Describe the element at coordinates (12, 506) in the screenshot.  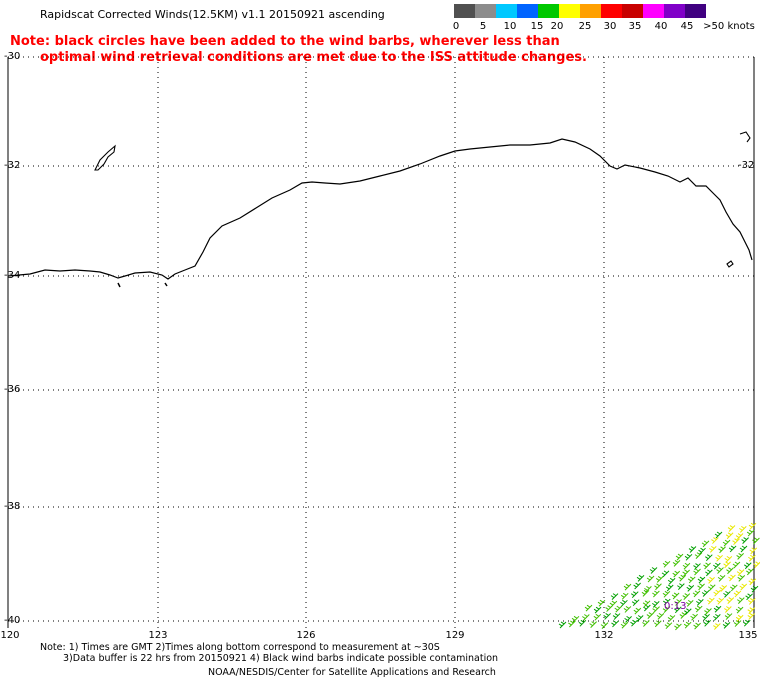
I see `lat-label-38: -38` at that location.